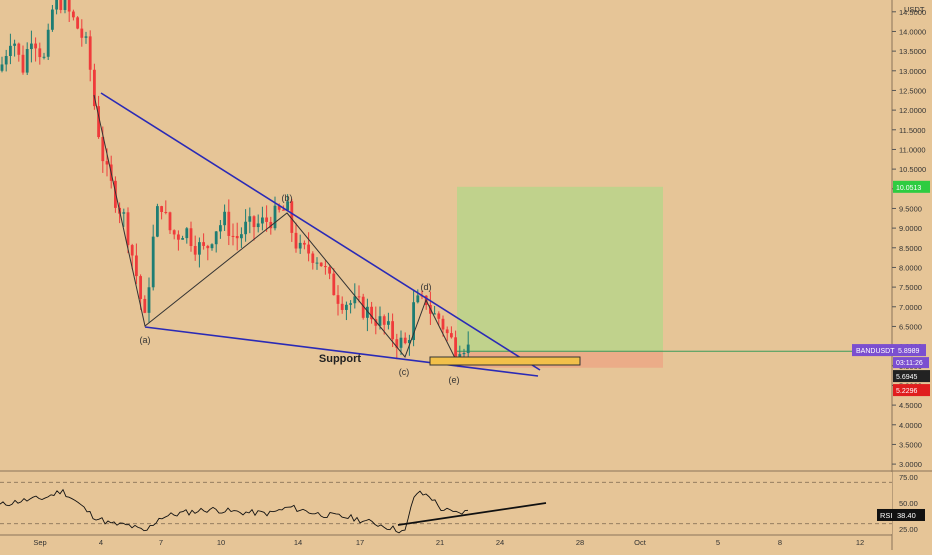  What do you see at coordinates (718, 542) in the screenshot?
I see `date-tick-label: 5` at bounding box center [718, 542].